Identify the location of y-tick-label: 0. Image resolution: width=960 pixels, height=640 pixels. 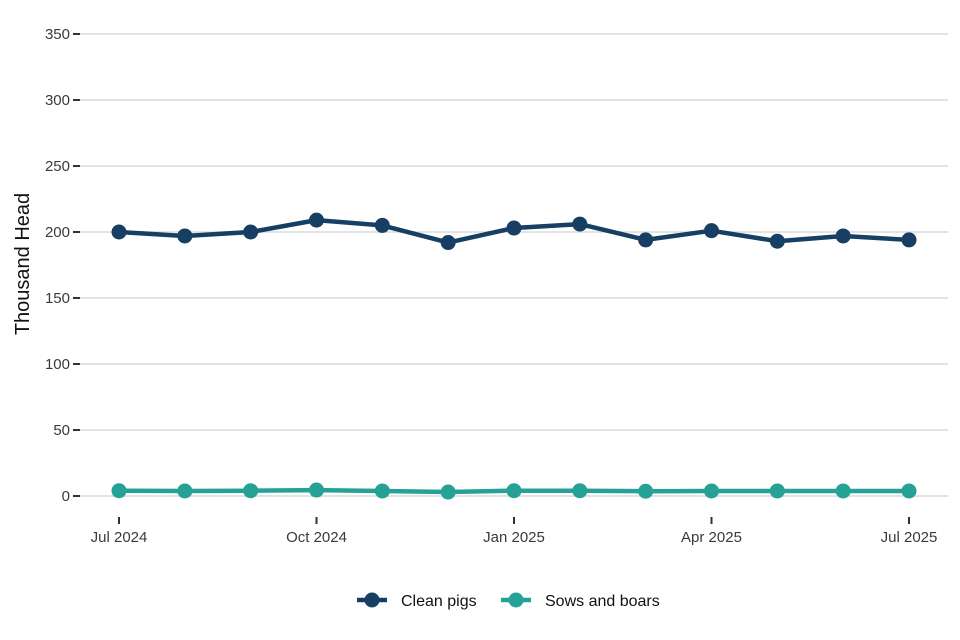
(66, 496).